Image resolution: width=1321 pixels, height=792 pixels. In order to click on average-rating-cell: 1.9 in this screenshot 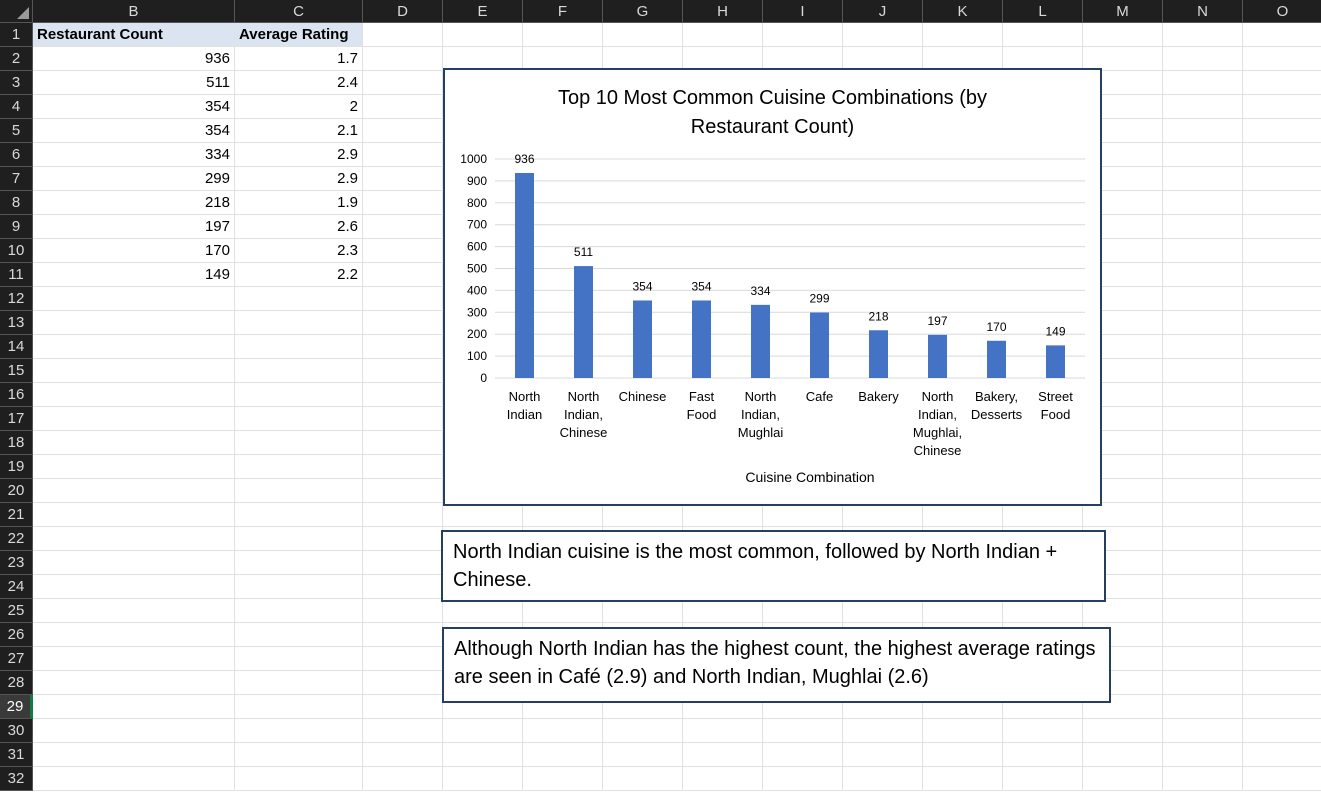, I will do `click(299, 203)`.